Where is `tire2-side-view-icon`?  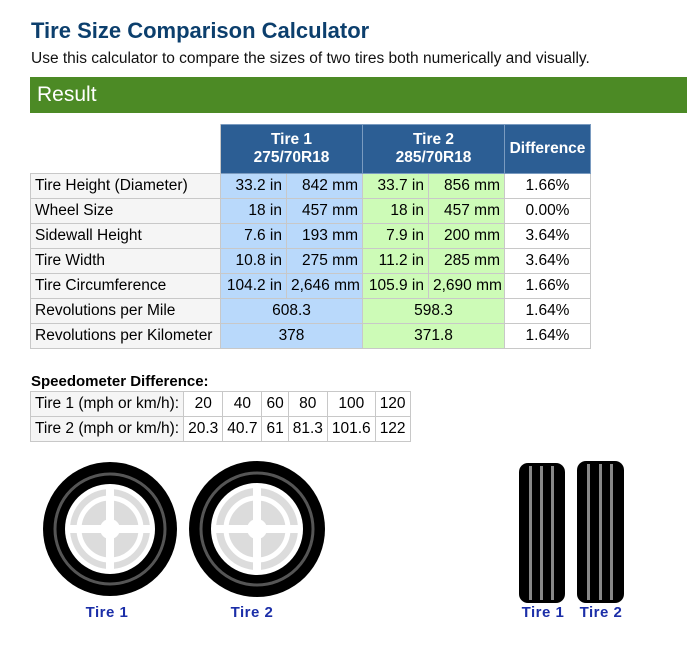
tire2-side-view-icon is located at coordinates (257, 529).